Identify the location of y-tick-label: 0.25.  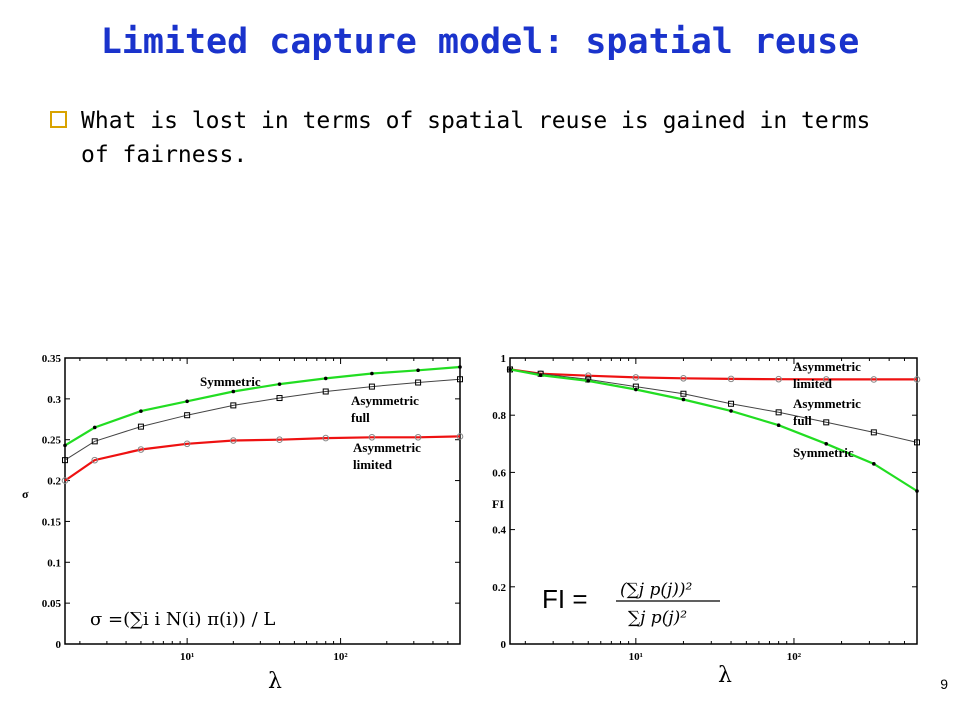
(52, 441).